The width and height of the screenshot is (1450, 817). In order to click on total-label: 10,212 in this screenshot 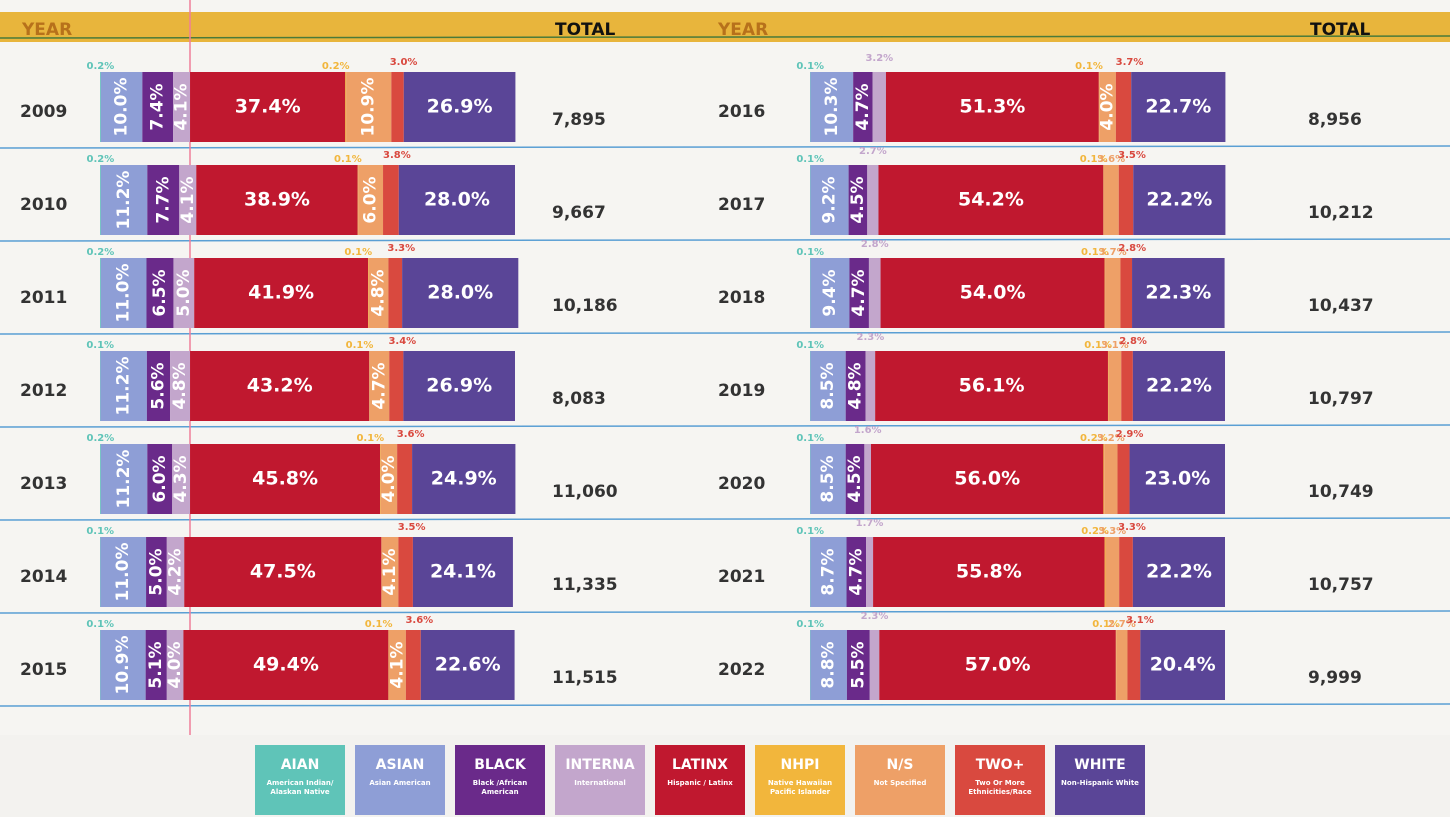, I will do `click(1341, 213)`.